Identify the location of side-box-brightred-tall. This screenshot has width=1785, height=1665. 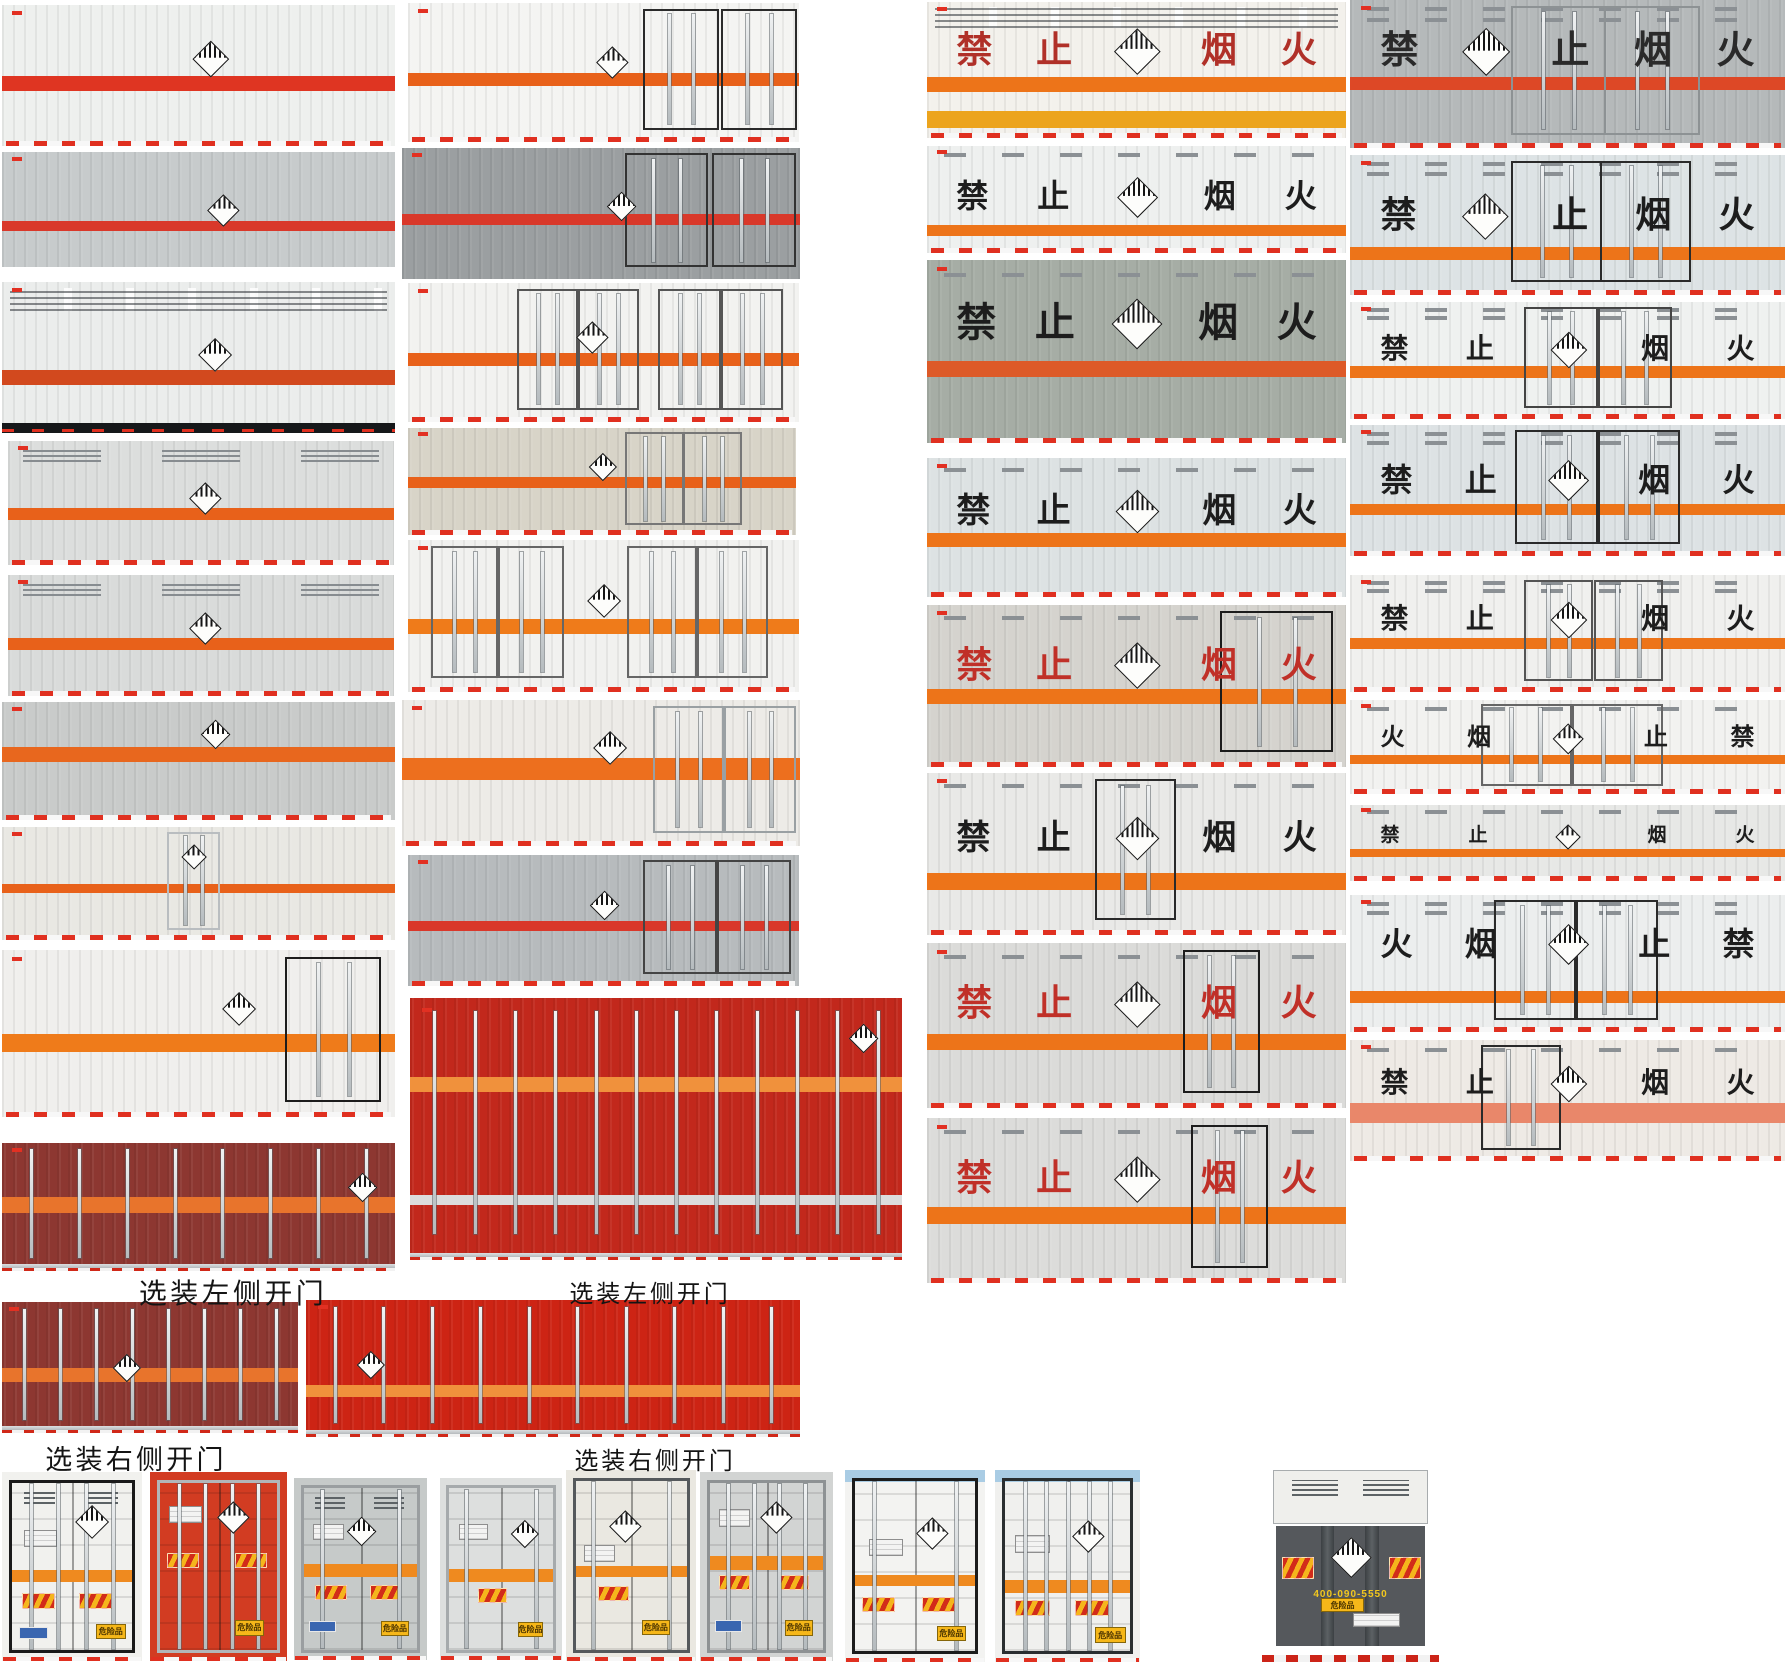
(656, 1129).